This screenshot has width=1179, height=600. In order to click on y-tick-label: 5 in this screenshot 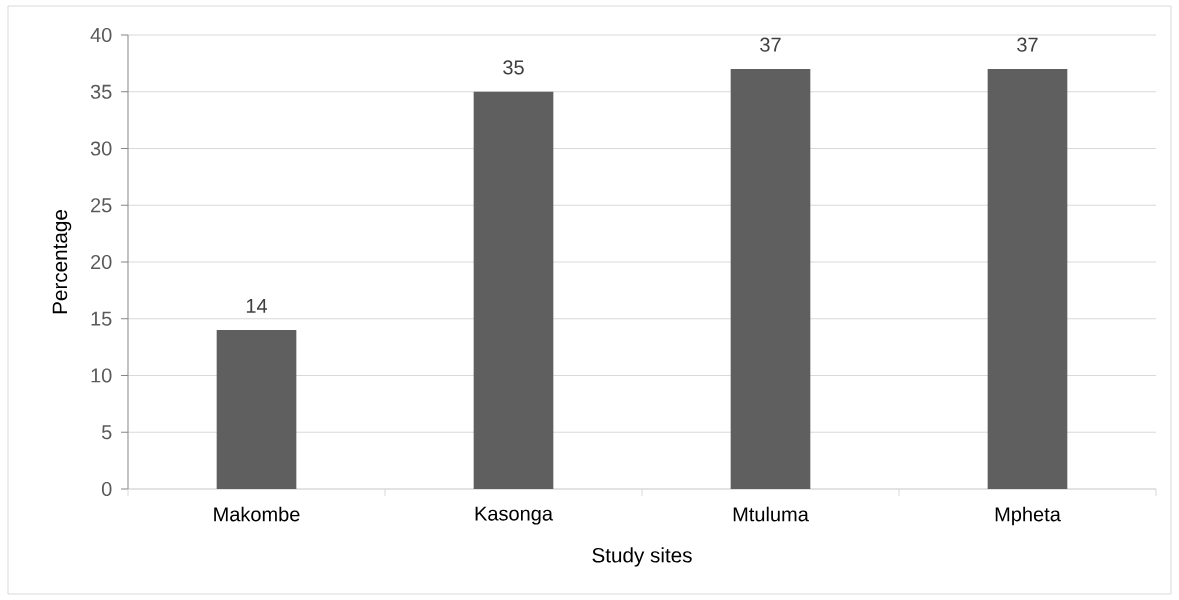, I will do `click(106, 432)`.